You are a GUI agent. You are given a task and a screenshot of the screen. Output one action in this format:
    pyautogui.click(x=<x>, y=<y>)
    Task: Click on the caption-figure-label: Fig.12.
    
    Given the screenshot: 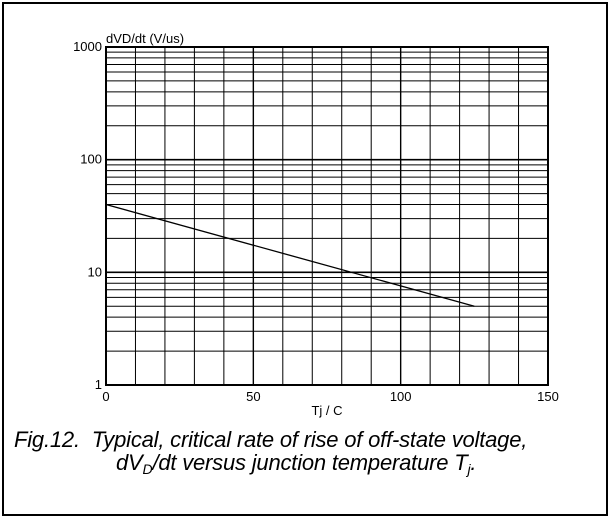 What is the action you would take?
    pyautogui.click(x=47, y=439)
    